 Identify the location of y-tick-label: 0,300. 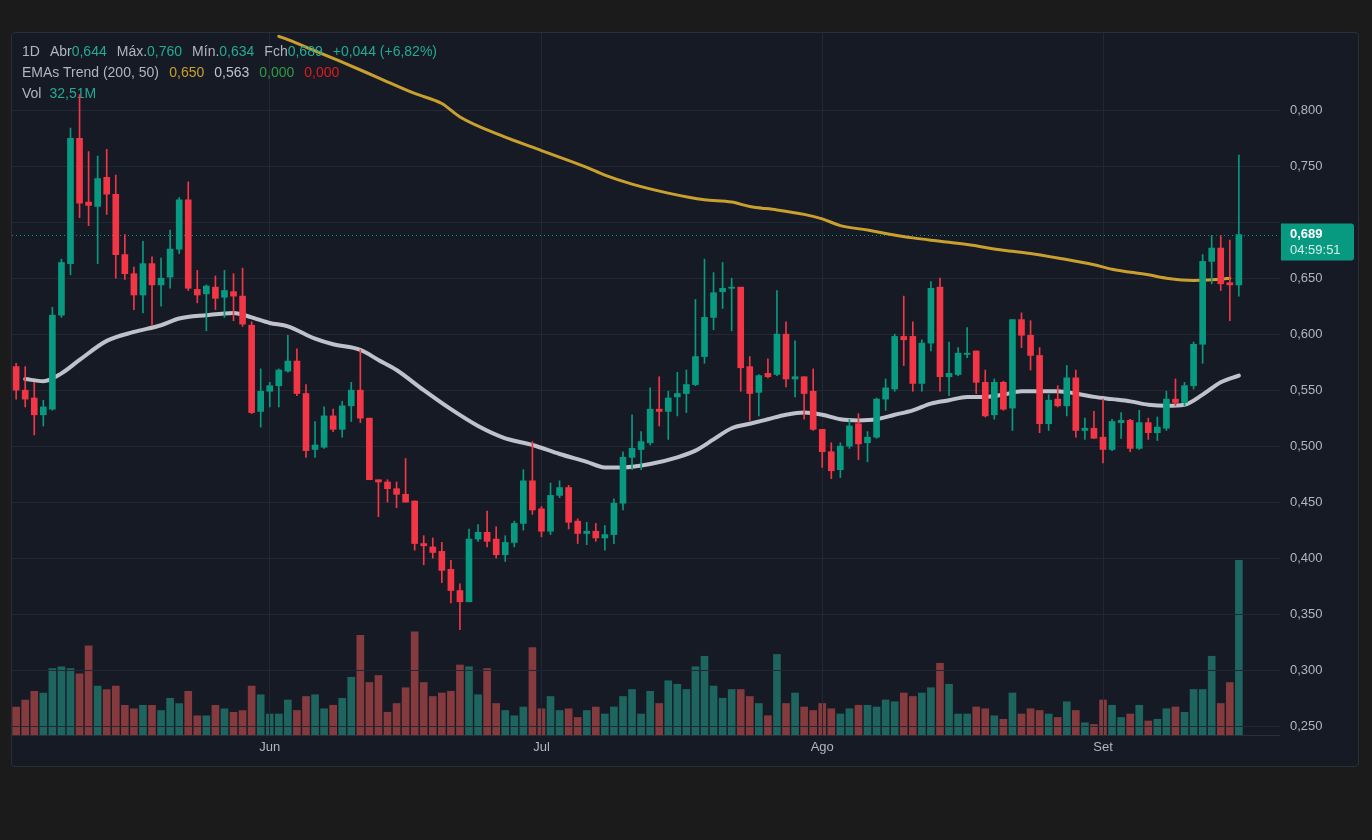
(1306, 669).